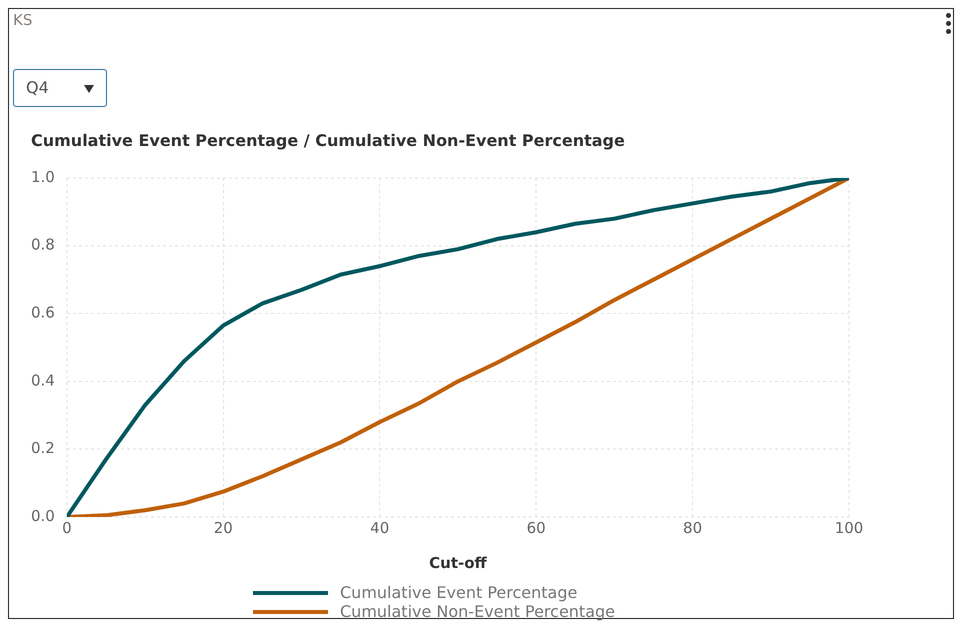 This screenshot has width=962, height=627. What do you see at coordinates (536, 527) in the screenshot?
I see `x-tick-label: 60` at bounding box center [536, 527].